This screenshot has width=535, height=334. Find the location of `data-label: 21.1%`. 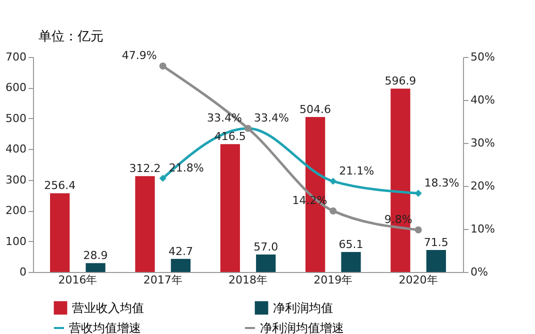

data-label: 21.1% is located at coordinates (356, 171).